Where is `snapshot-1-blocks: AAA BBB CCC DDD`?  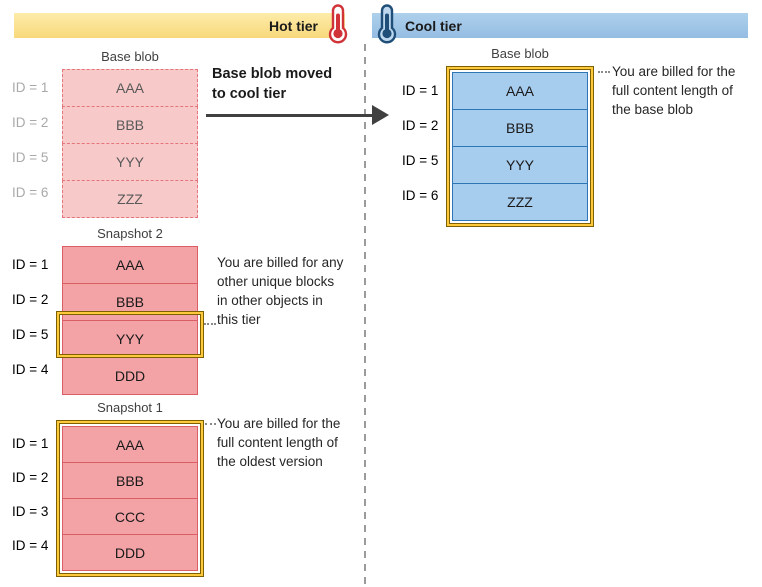 snapshot-1-blocks: AAA BBB CCC DDD is located at coordinates (130, 498).